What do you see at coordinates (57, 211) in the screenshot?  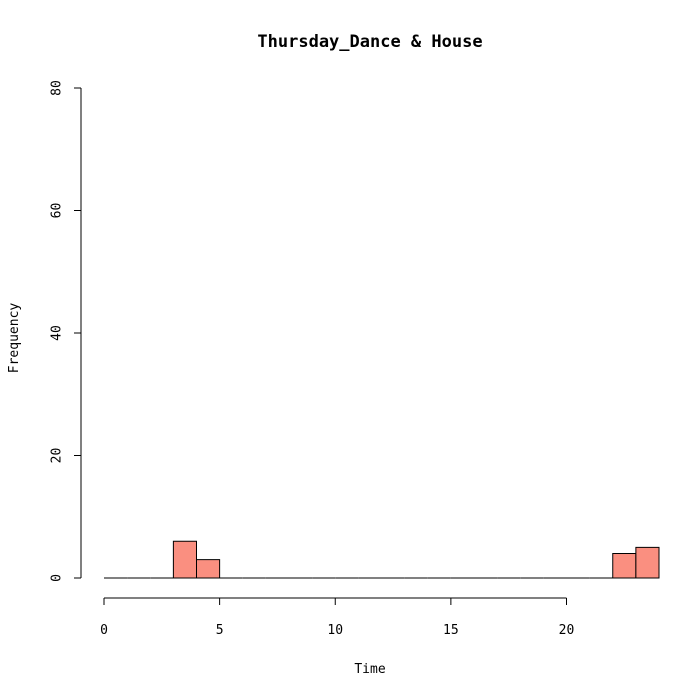 I see `y-tick-label-60: 60` at bounding box center [57, 211].